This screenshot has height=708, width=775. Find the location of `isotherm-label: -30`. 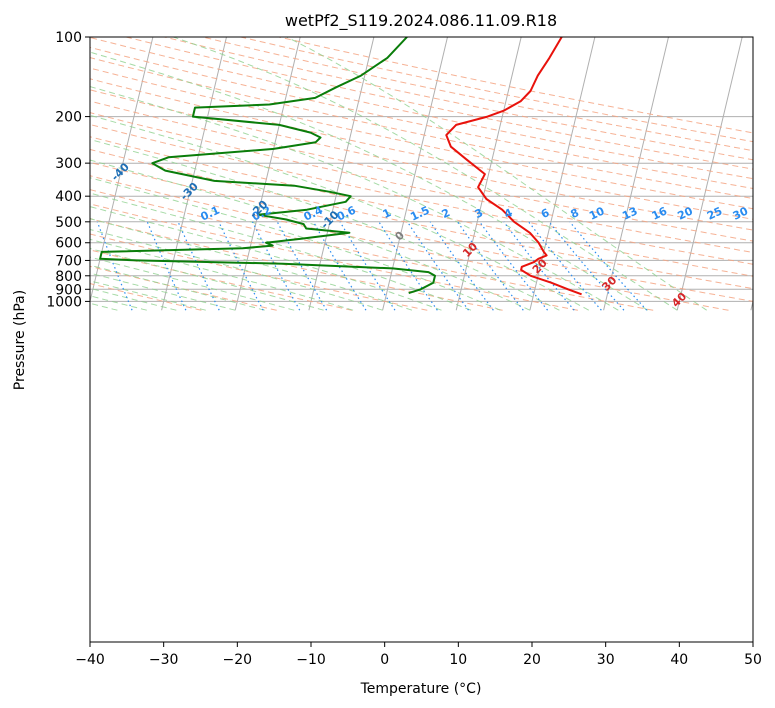

isotherm-label: -30 is located at coordinates (189, 191).